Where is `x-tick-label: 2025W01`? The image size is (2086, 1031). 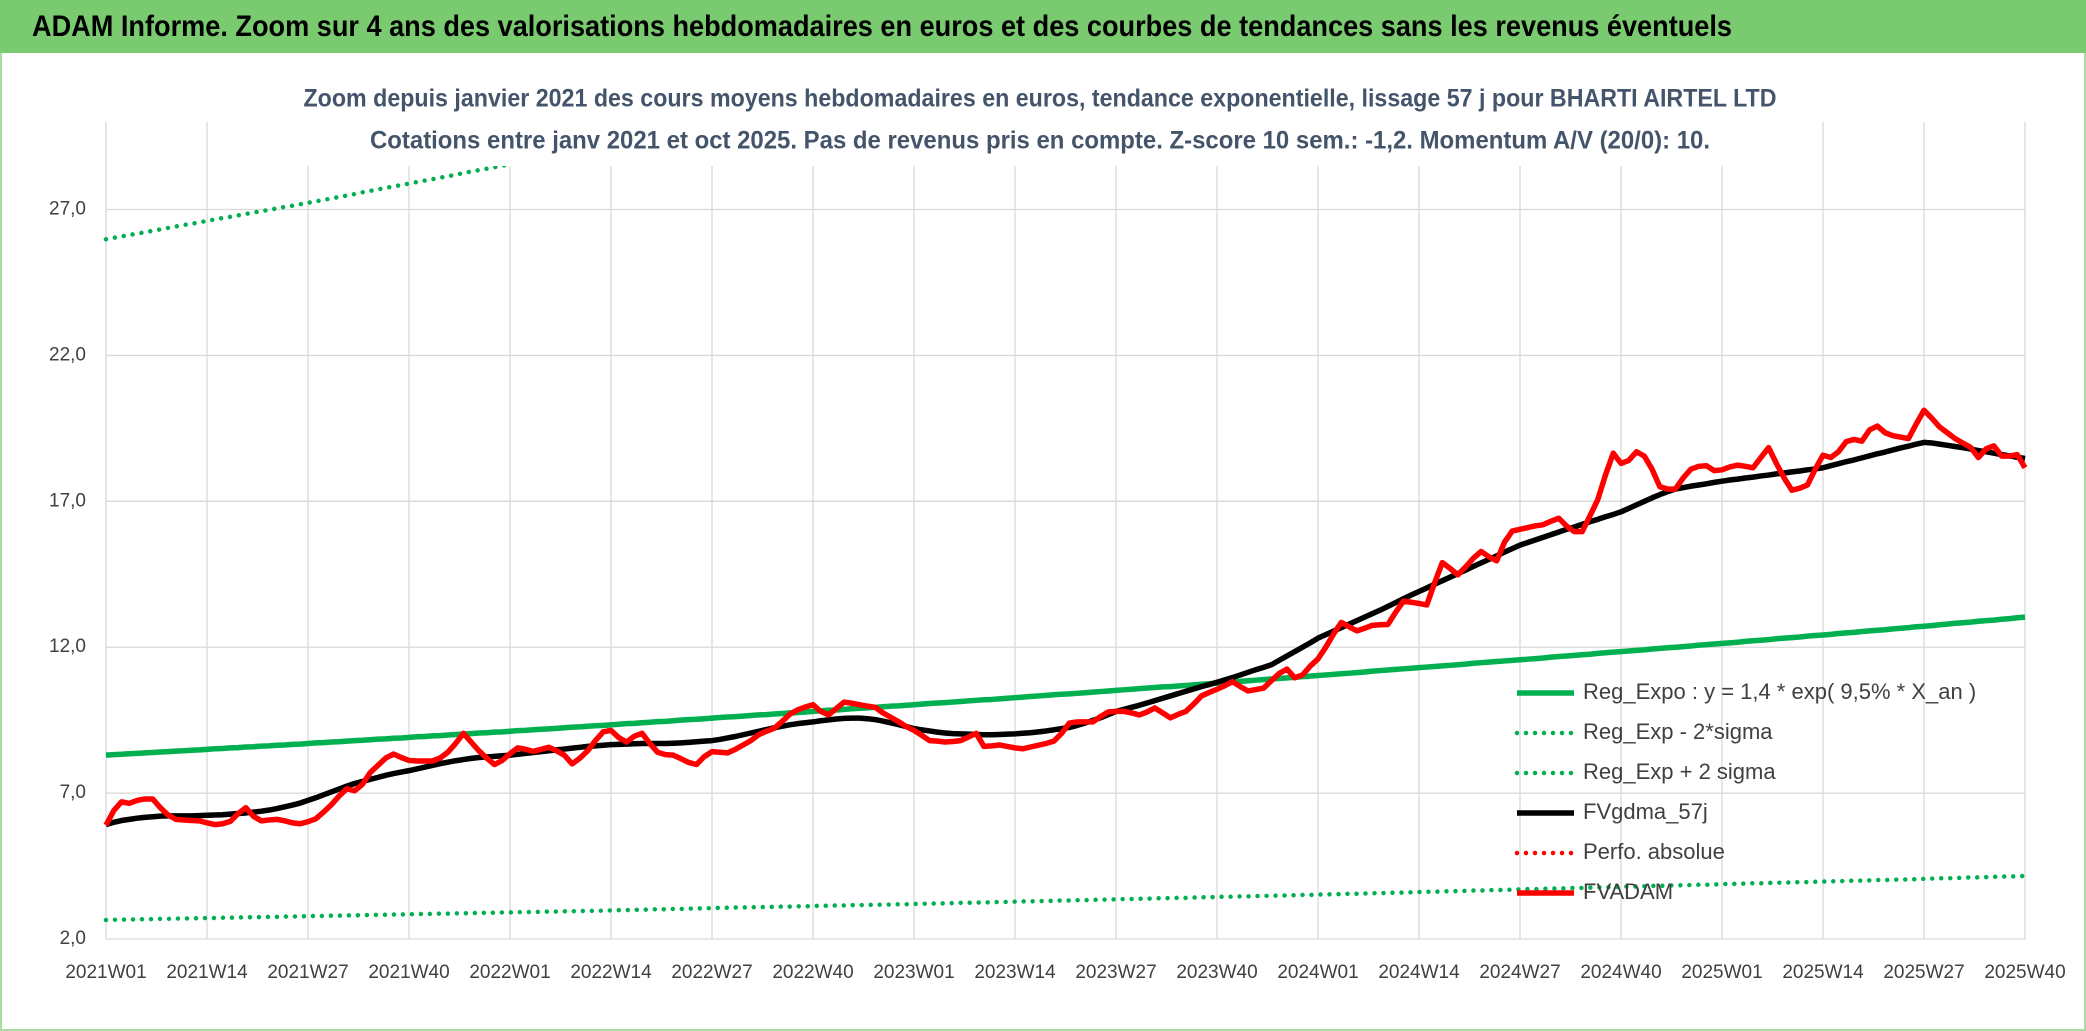 x-tick-label: 2025W01 is located at coordinates (1721, 972).